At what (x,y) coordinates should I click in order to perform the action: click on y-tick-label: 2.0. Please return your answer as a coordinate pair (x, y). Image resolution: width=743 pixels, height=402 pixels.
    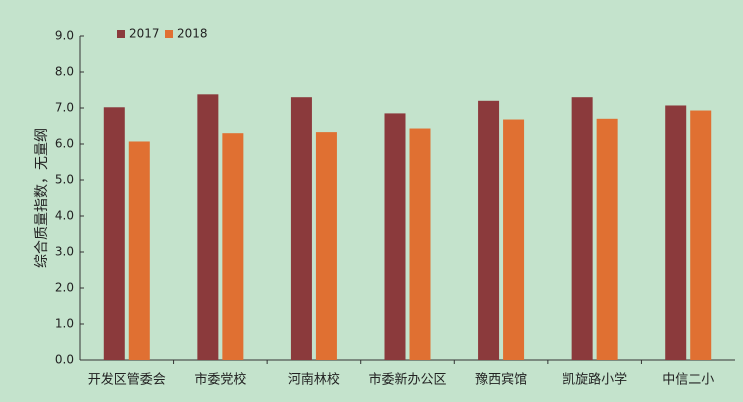
    Looking at the image, I should click on (64, 288).